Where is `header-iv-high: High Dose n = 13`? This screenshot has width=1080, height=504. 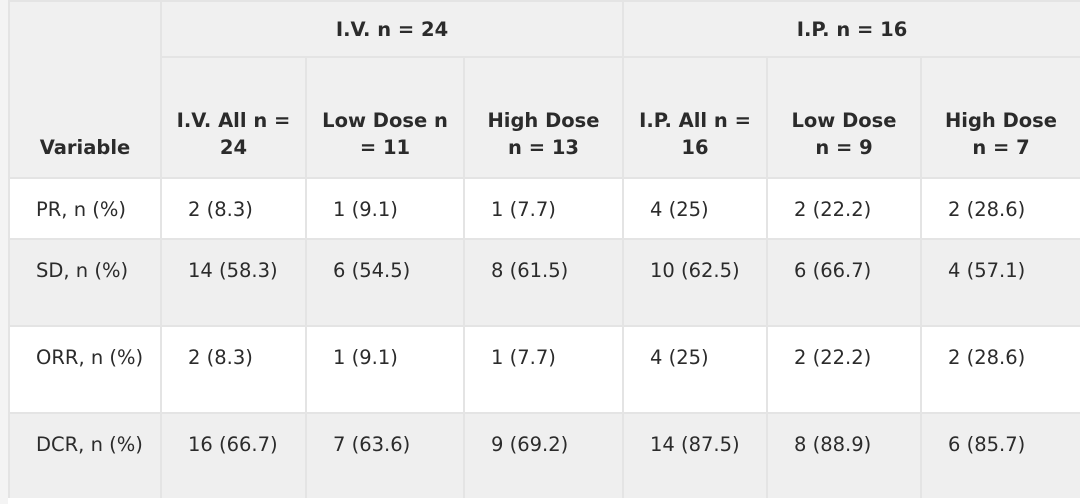 header-iv-high: High Dose n = 13 is located at coordinates (543, 117).